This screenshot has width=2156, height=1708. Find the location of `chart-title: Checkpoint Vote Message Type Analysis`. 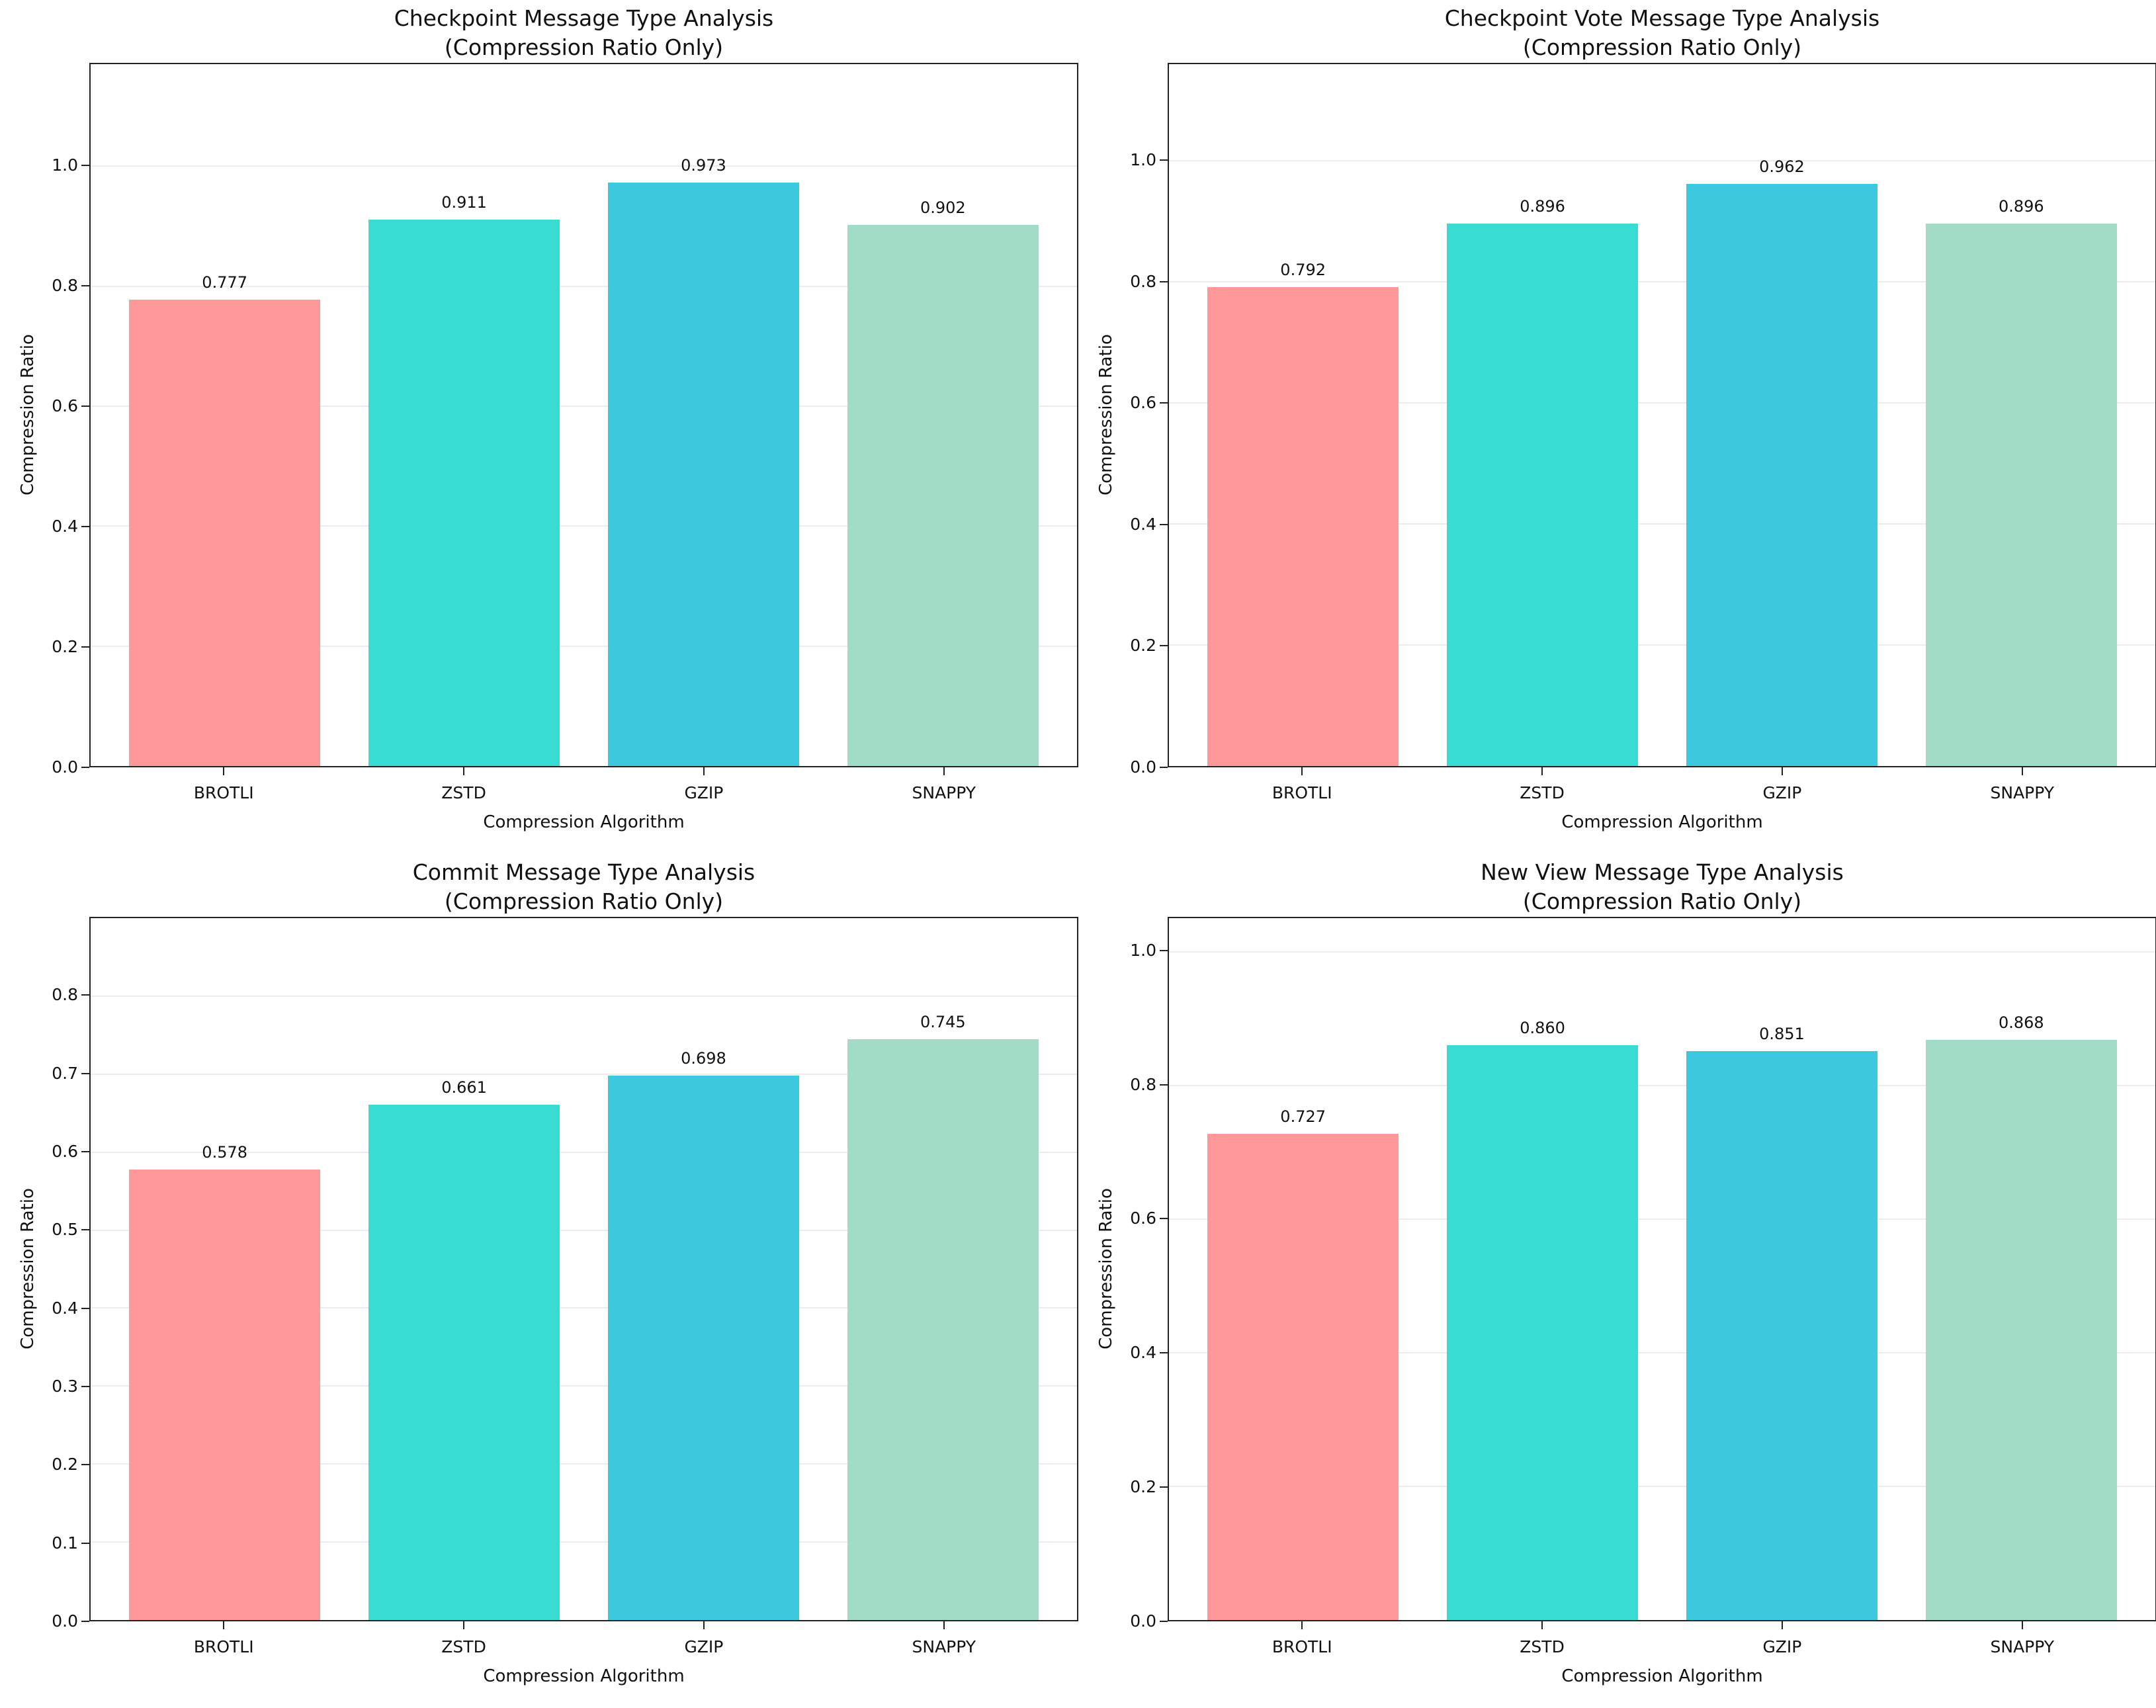

chart-title: Checkpoint Vote Message Type Analysis is located at coordinates (1662, 18).